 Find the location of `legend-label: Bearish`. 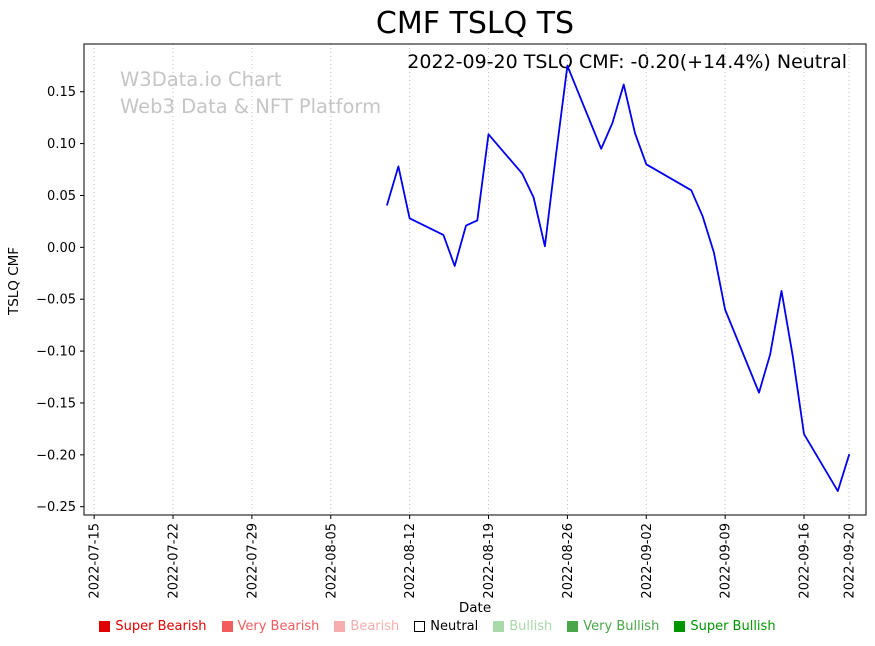

legend-label: Bearish is located at coordinates (375, 626).